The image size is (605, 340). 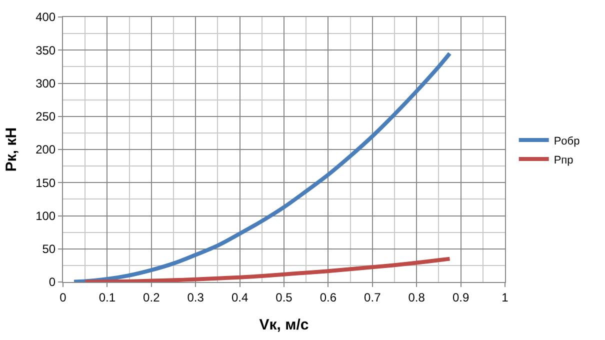 What do you see at coordinates (239, 297) in the screenshot?
I see `x-tick-label: 0.4` at bounding box center [239, 297].